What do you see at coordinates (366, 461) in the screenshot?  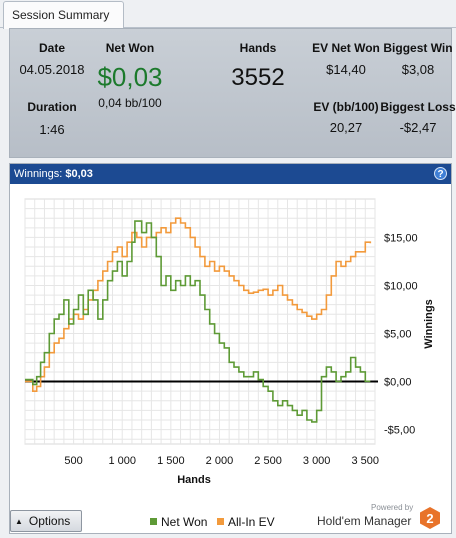 I see `x-tick-label: 3 500` at bounding box center [366, 461].